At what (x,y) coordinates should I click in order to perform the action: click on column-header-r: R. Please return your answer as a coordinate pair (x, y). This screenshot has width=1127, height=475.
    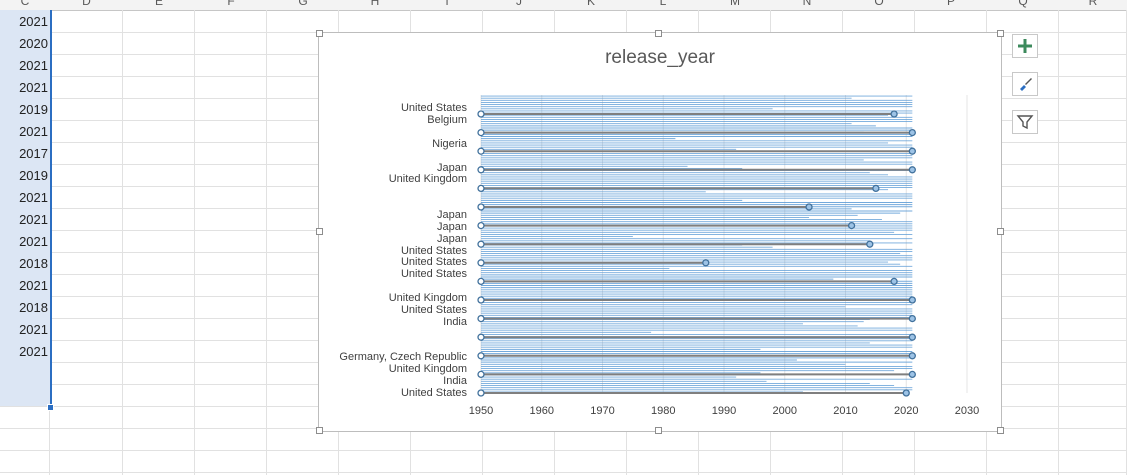
    Looking at the image, I should click on (1093, 5).